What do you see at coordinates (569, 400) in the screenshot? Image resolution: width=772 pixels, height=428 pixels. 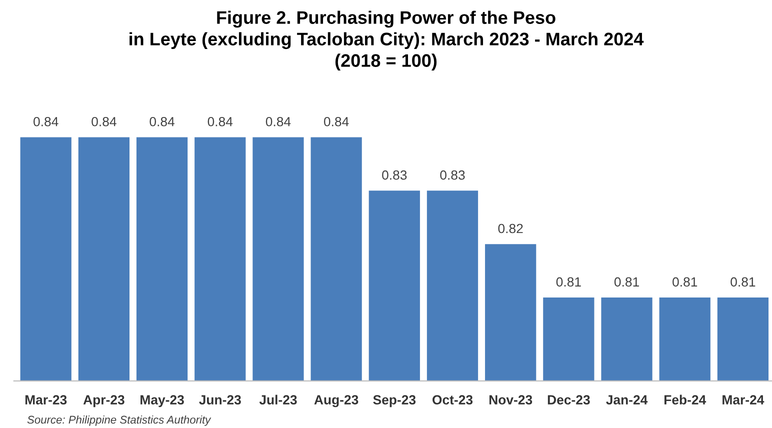 I see `x-tick-label: Dec-23` at bounding box center [569, 400].